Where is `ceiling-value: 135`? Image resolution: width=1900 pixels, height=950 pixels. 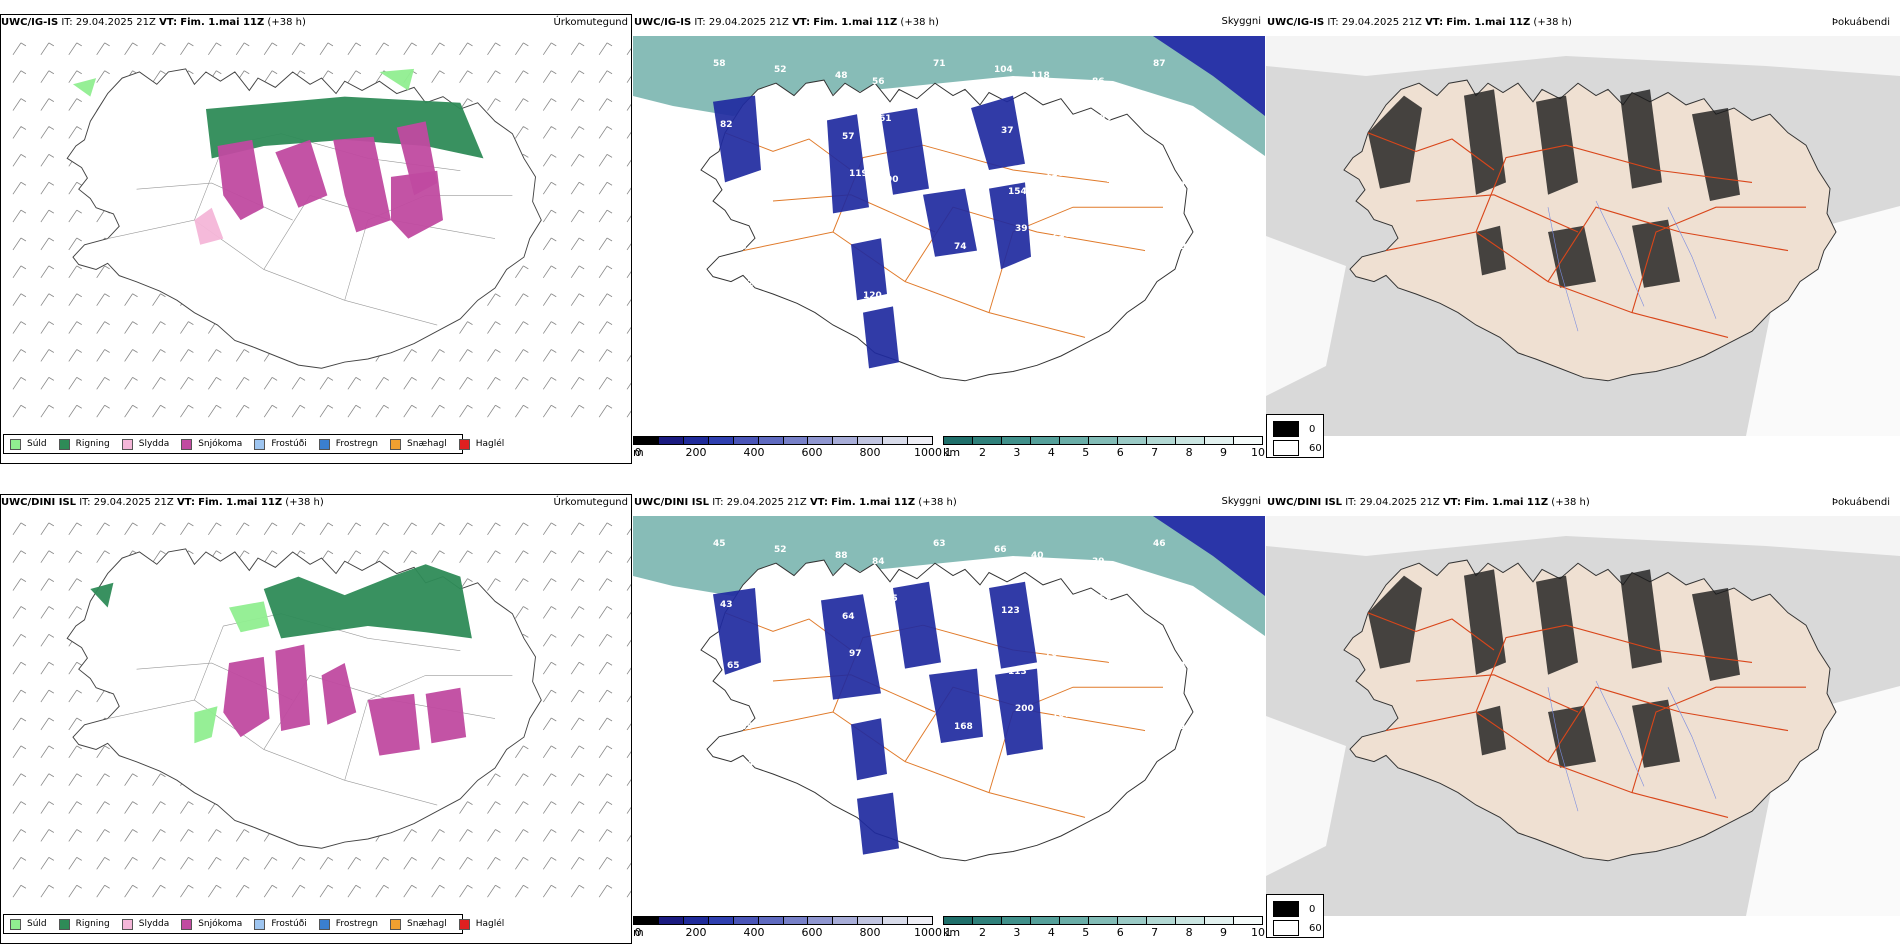 ceiling-value: 135 is located at coordinates (797, 192).